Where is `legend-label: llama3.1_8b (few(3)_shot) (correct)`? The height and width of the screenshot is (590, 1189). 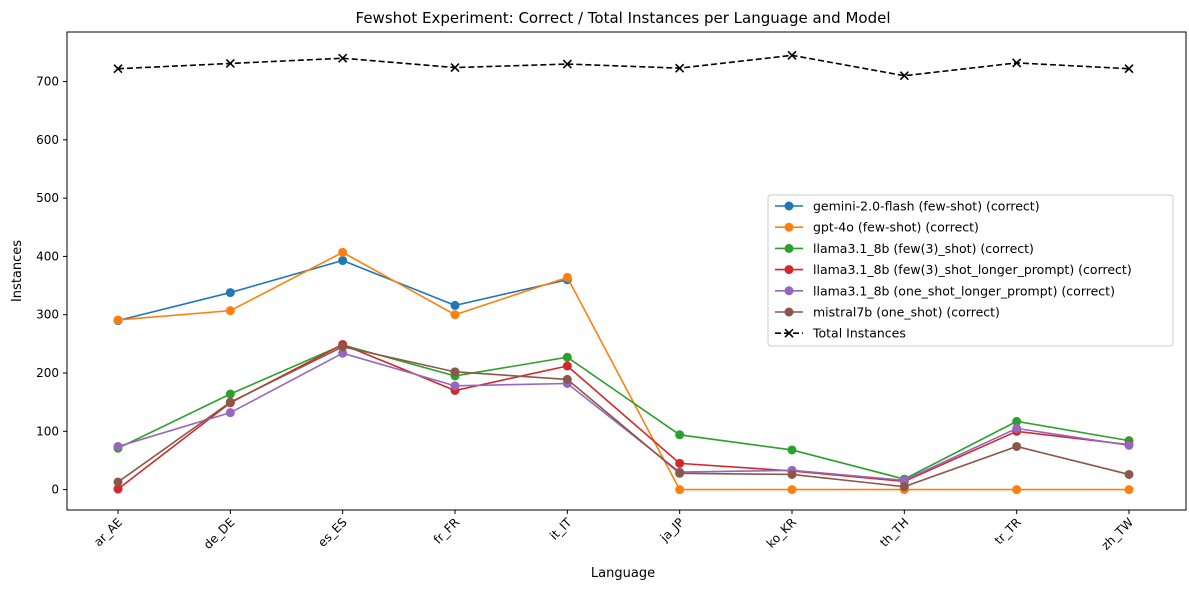
legend-label: llama3.1_8b (few(3)_shot) (correct) is located at coordinates (923, 248).